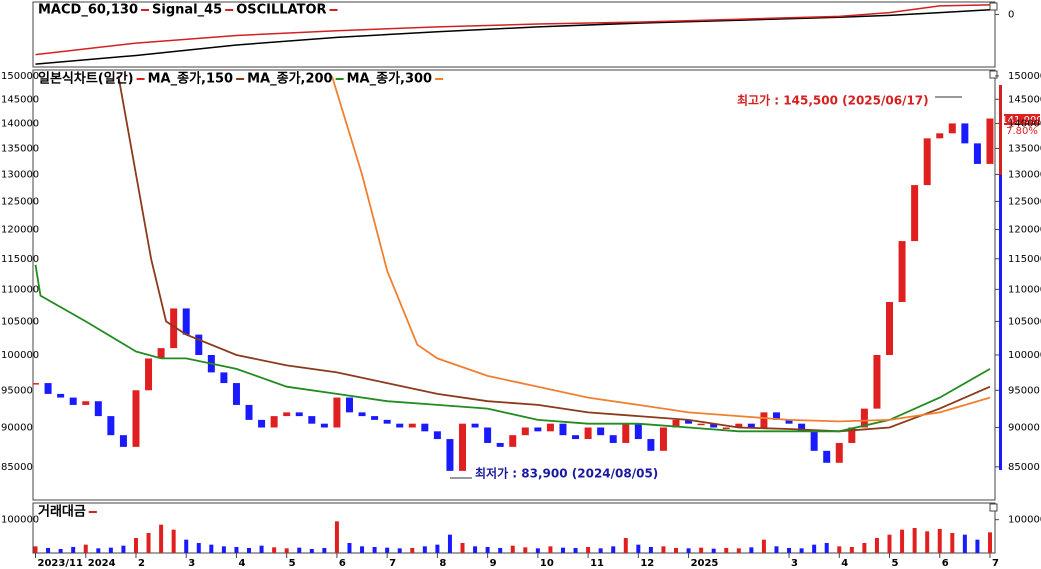 Image resolution: width=1041 pixels, height=569 pixels. I want to click on macd-plot, so click(513, 34).